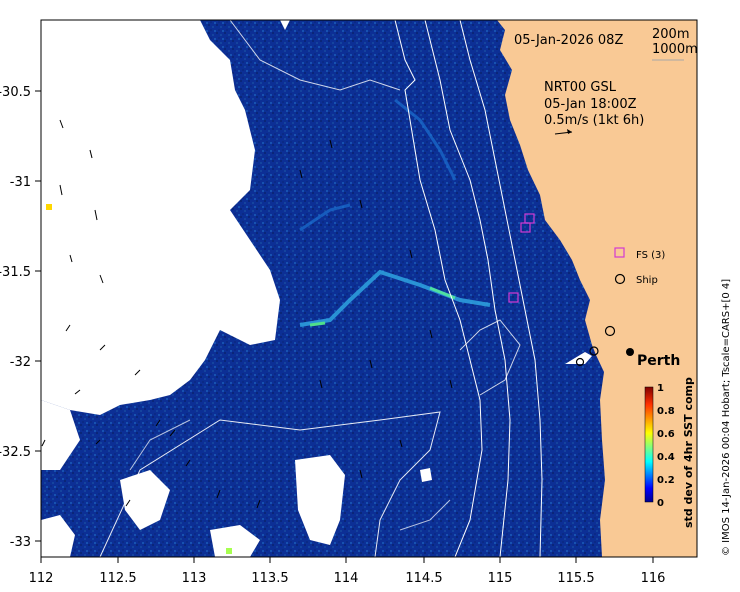  What do you see at coordinates (647, 280) in the screenshot?
I see `ship-legend-label: Ship` at bounding box center [647, 280].